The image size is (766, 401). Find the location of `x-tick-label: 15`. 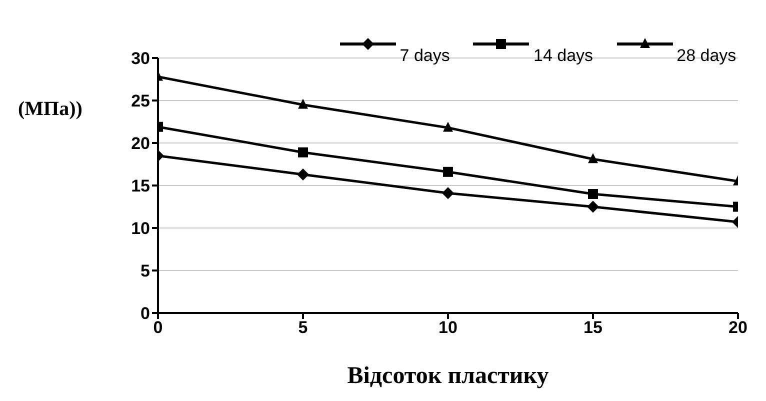

x-tick-label: 15 is located at coordinates (593, 328).